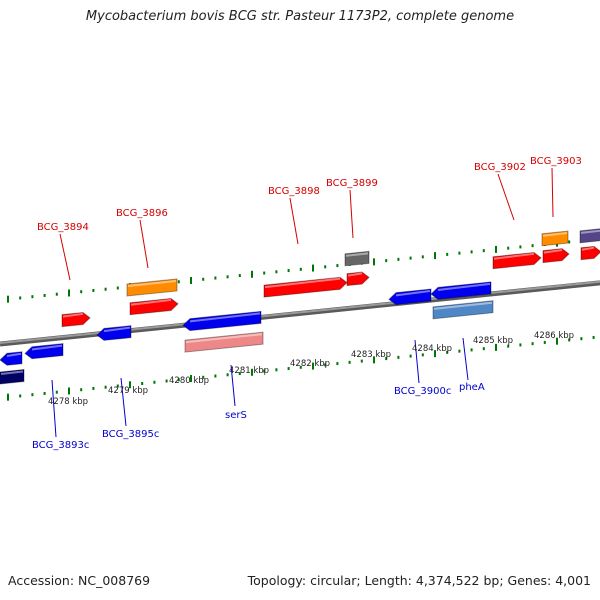 The height and width of the screenshot is (600, 600). Describe the element at coordinates (554, 336) in the screenshot. I see `scale-label: 4286 kbp` at that location.